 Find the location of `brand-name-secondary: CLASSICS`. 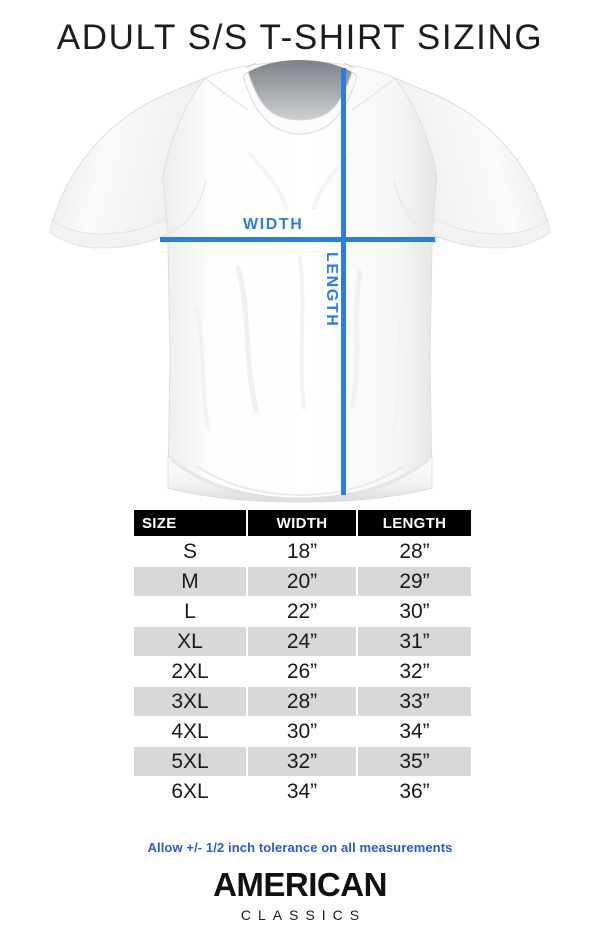

brand-name-secondary: CLASSICS is located at coordinates (303, 914).